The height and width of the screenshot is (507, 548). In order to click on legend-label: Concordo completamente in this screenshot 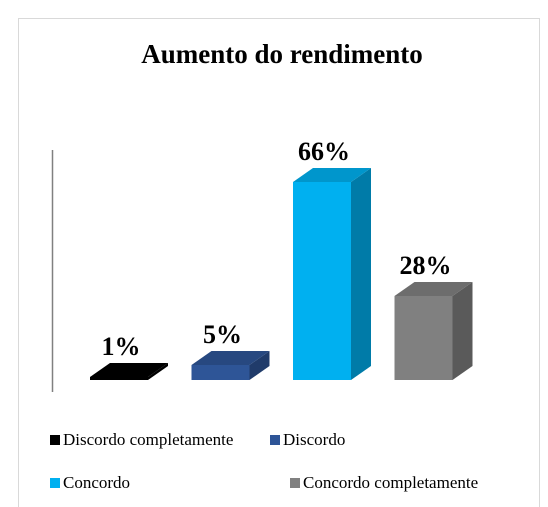, I will do `click(390, 482)`.